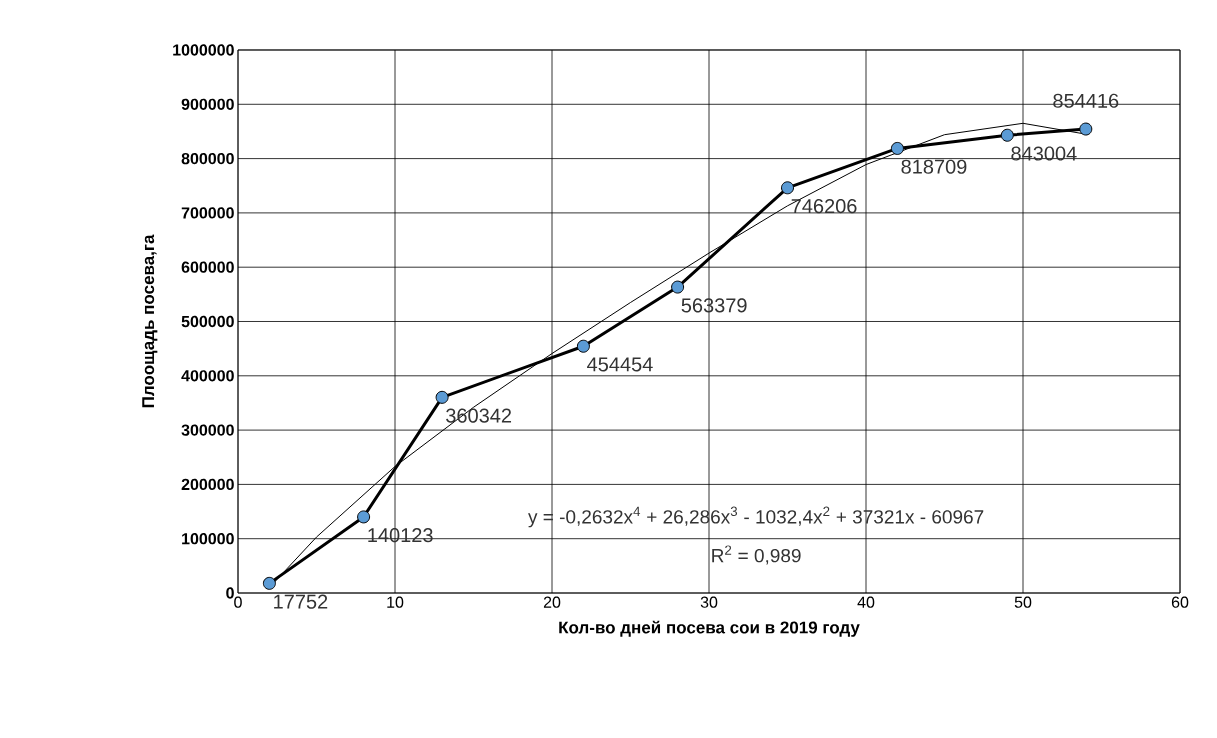 The image size is (1217, 738). I want to click on x-tick-label: 40, so click(866, 602).